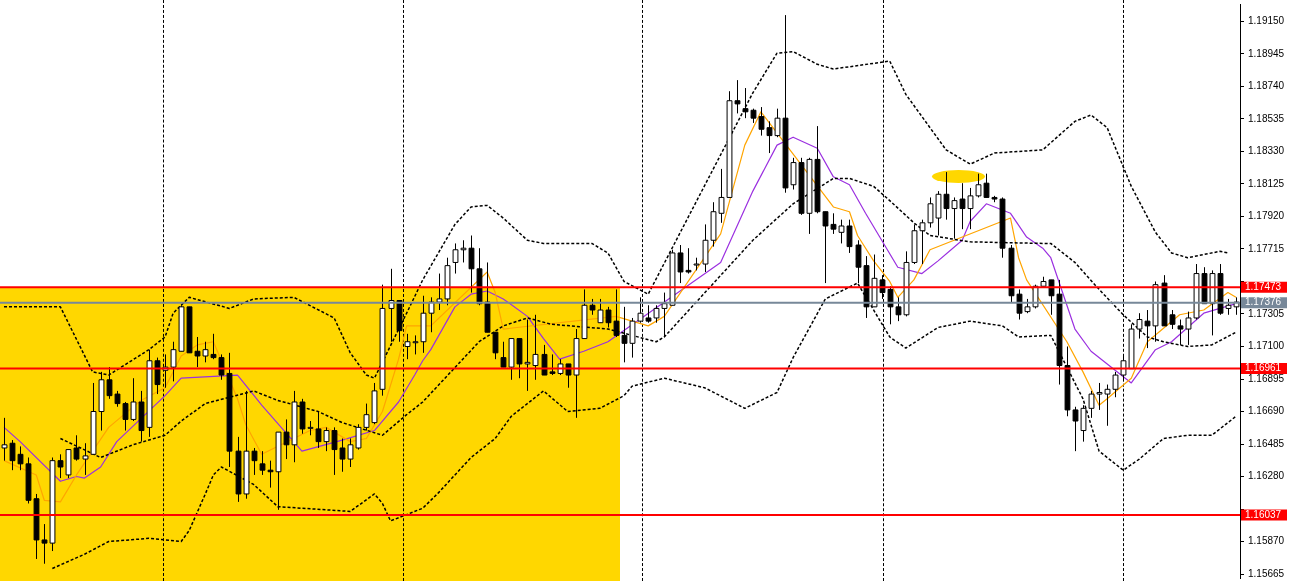 This screenshot has width=1292, height=581. Describe the element at coordinates (1263, 302) in the screenshot. I see `ref-line-label: 1.17376` at that location.